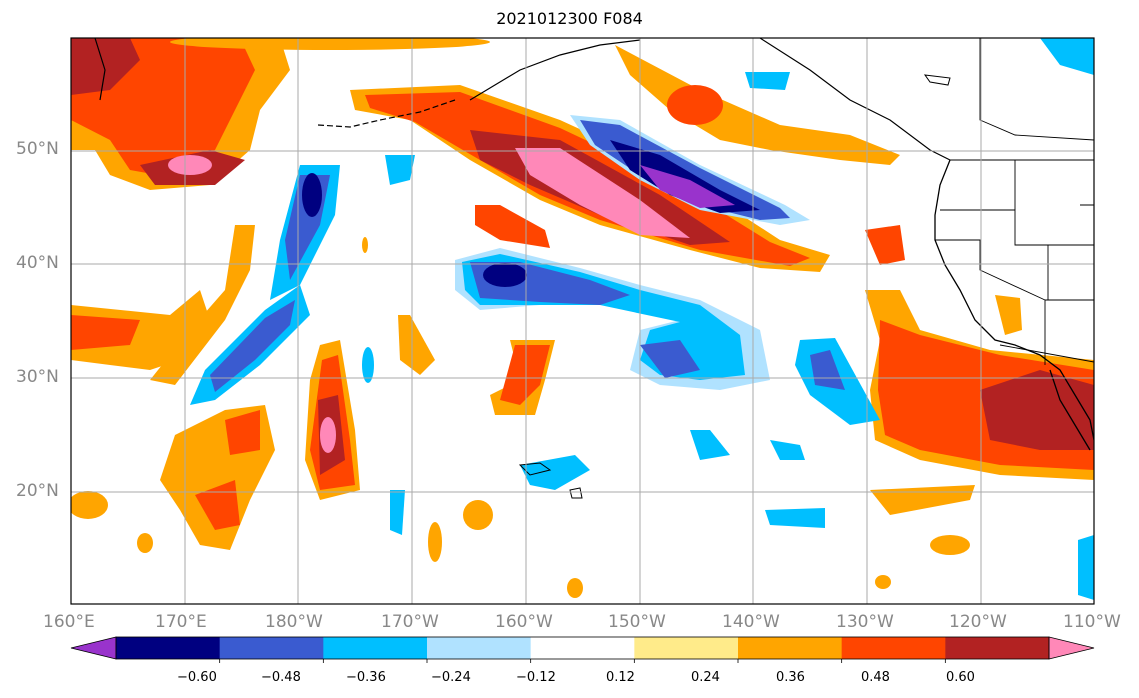 The image size is (1139, 698). Describe the element at coordinates (37, 263) in the screenshot. I see `lat-label: 40°N` at that location.